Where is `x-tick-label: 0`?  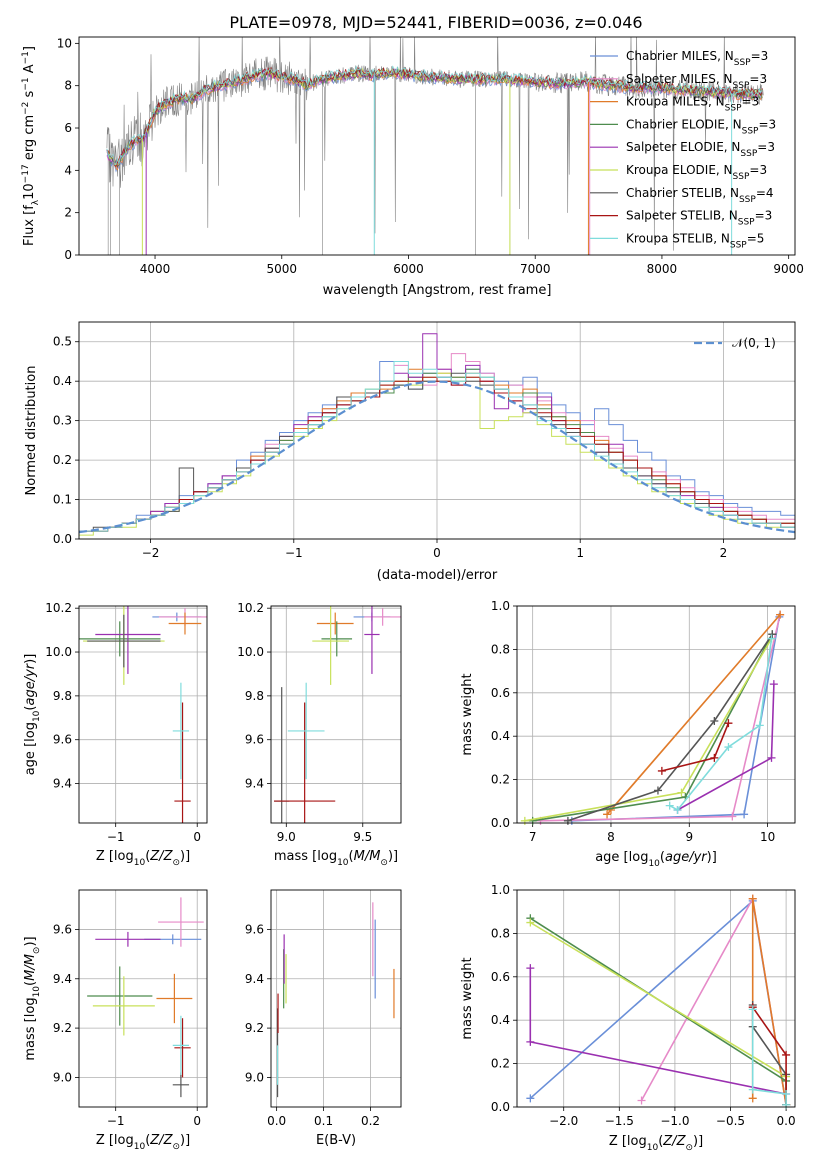 x-tick-label: 0 is located at coordinates (197, 1121).